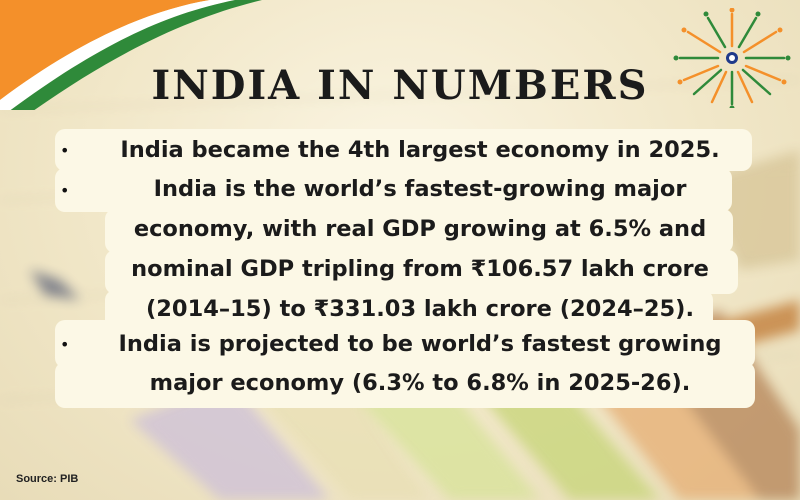 Image resolution: width=800 pixels, height=500 pixels. I want to click on source-credit: Source: PIB, so click(47, 479).